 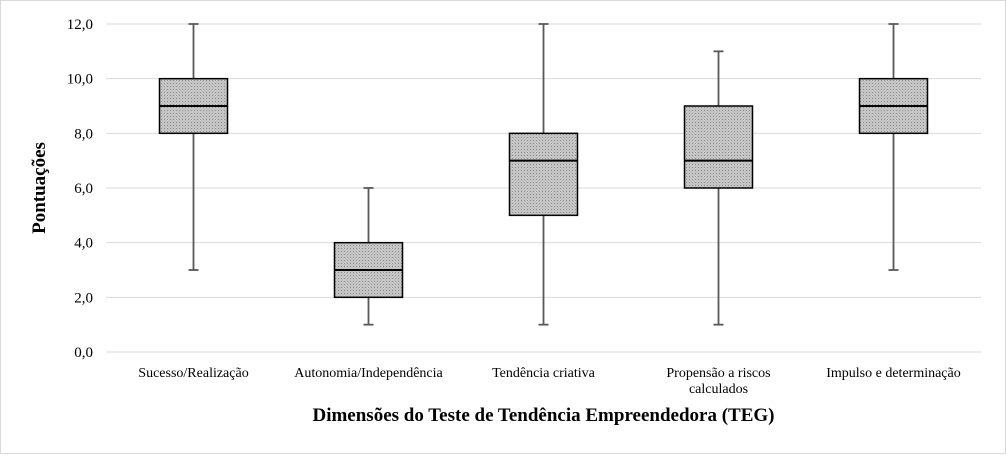 I want to click on y-tick-label: 2,0, so click(x=83, y=298).